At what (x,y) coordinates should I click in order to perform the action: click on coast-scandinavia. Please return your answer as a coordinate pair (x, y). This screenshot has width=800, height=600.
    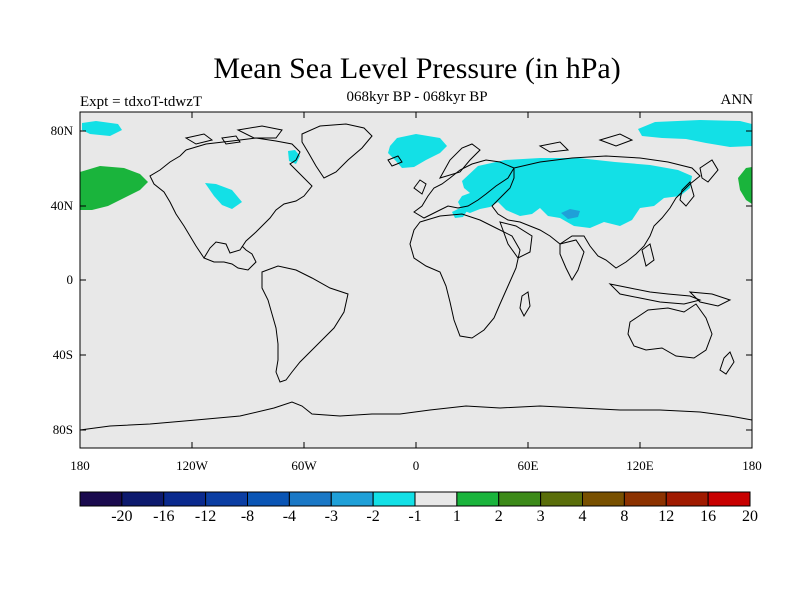
    Looking at the image, I should click on (459, 161).